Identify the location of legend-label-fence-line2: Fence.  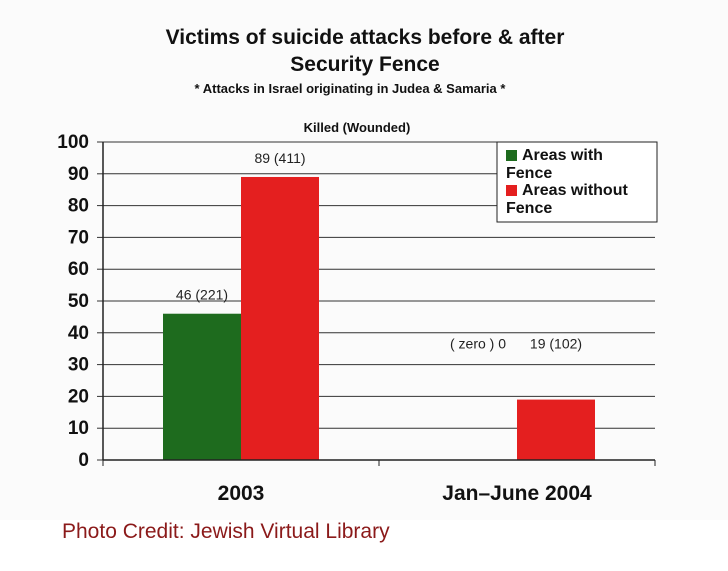
(529, 173).